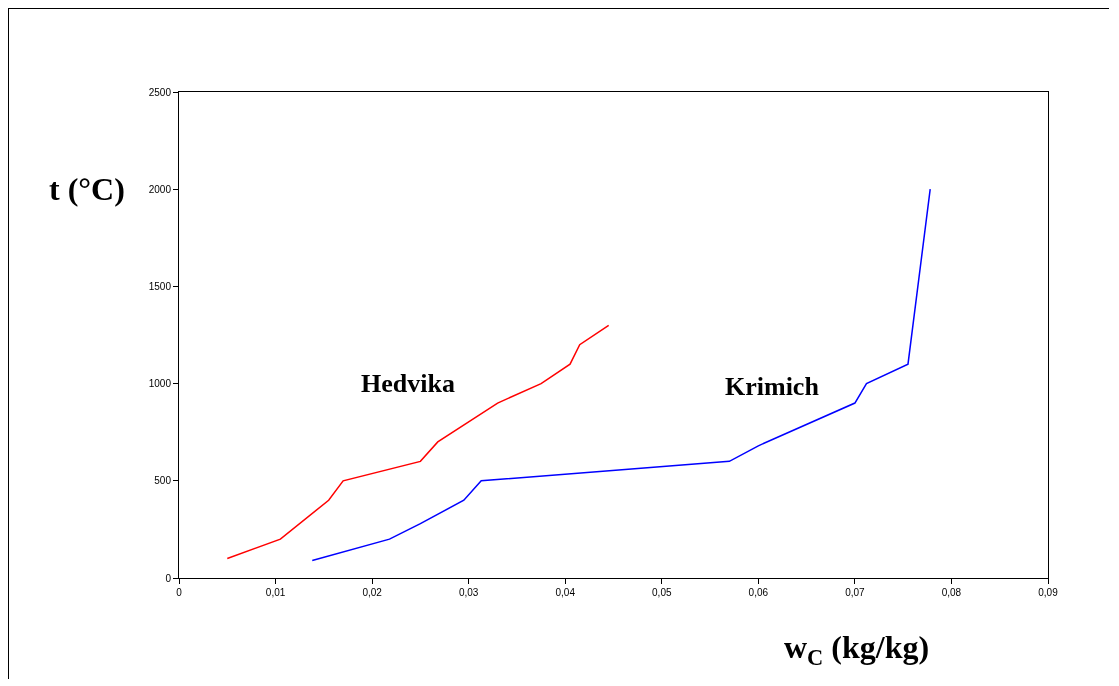  Describe the element at coordinates (163, 481) in the screenshot. I see `y-tick-label: 500` at that location.